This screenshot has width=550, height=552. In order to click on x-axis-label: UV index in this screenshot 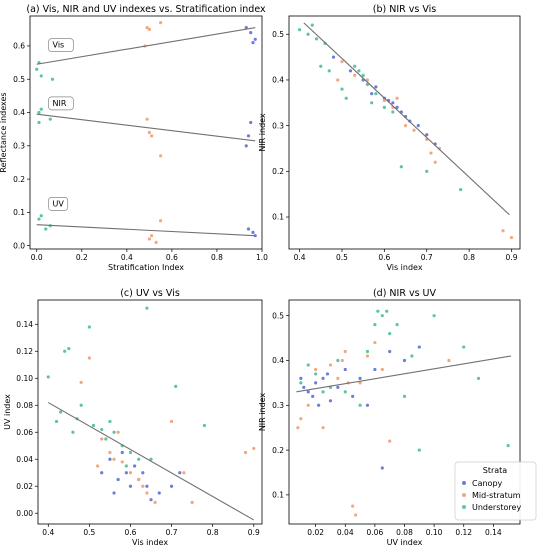, I will do `click(405, 542)`.